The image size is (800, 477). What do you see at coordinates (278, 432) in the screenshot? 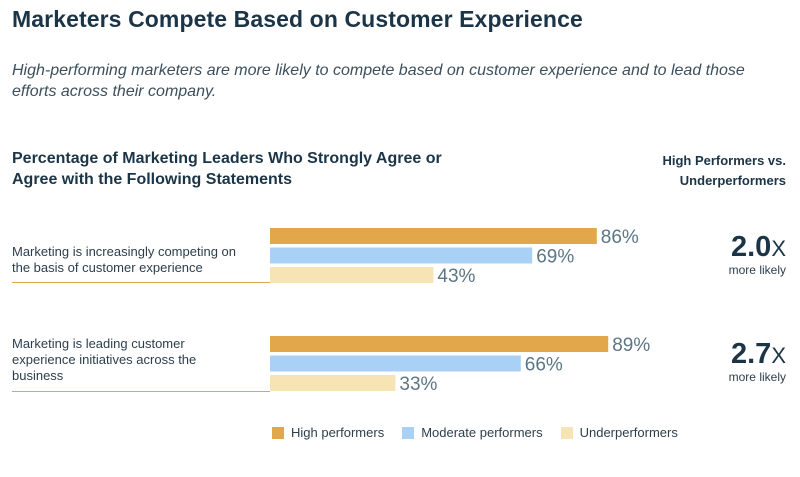
I see `legend-swatch-high` at bounding box center [278, 432].